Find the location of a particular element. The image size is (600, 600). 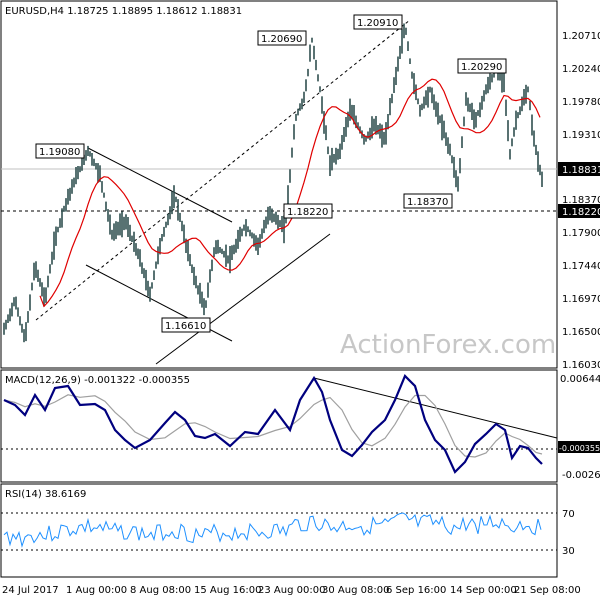

svg-text: 1.16610 is located at coordinates (185, 326).